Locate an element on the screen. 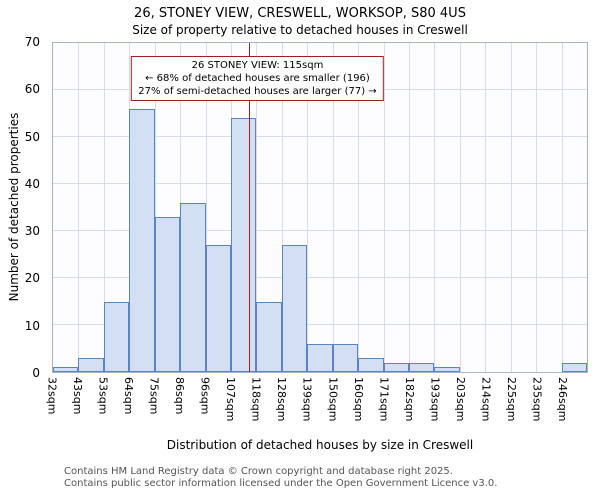 This screenshot has width=600, height=500. x-tick-label: 160sqm is located at coordinates (358, 399).